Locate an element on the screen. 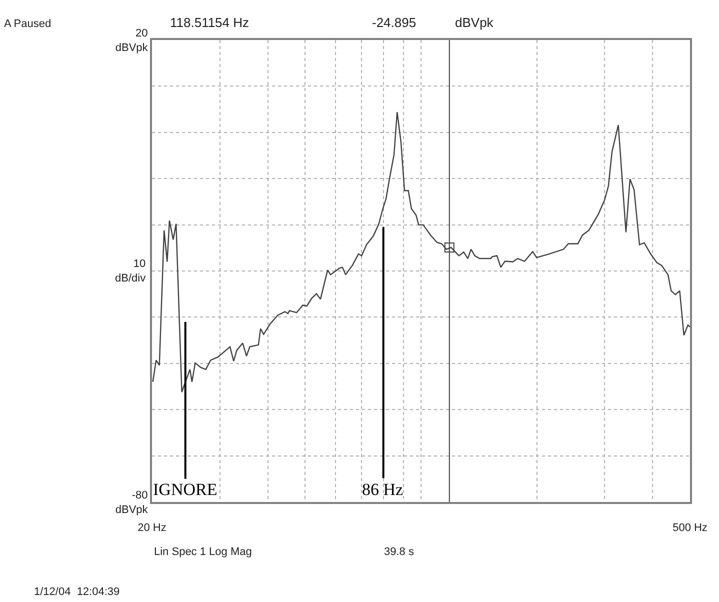  x-tick-label: 500 Hz is located at coordinates (690, 528).